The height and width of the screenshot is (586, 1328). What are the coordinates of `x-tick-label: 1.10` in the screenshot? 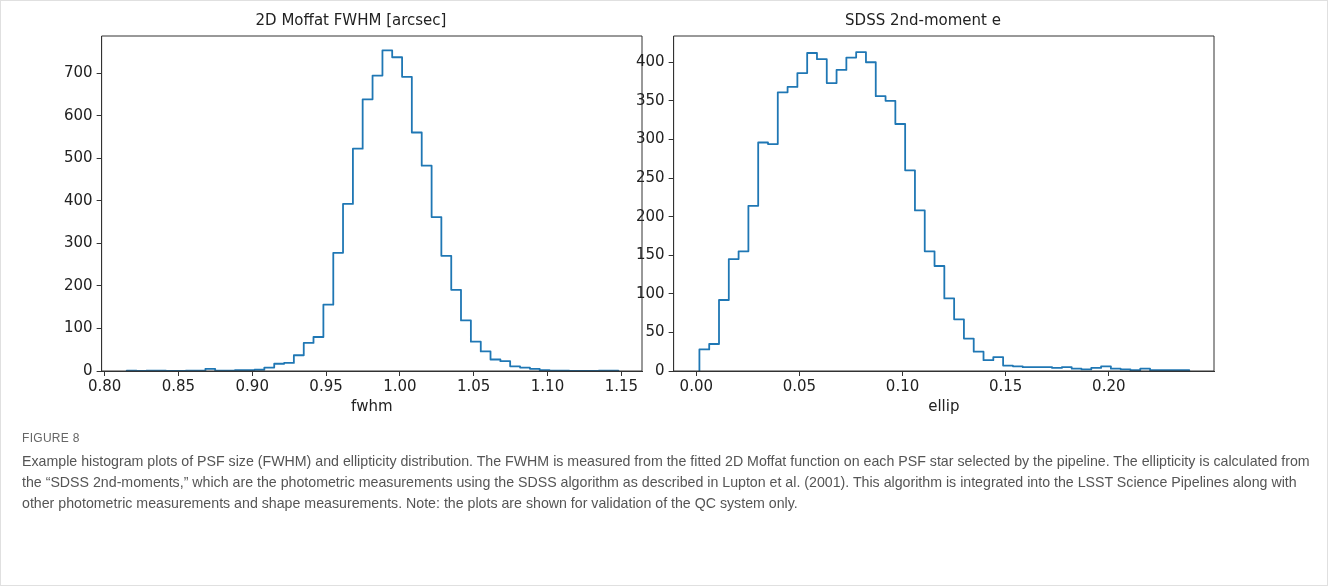 It's located at (547, 385).